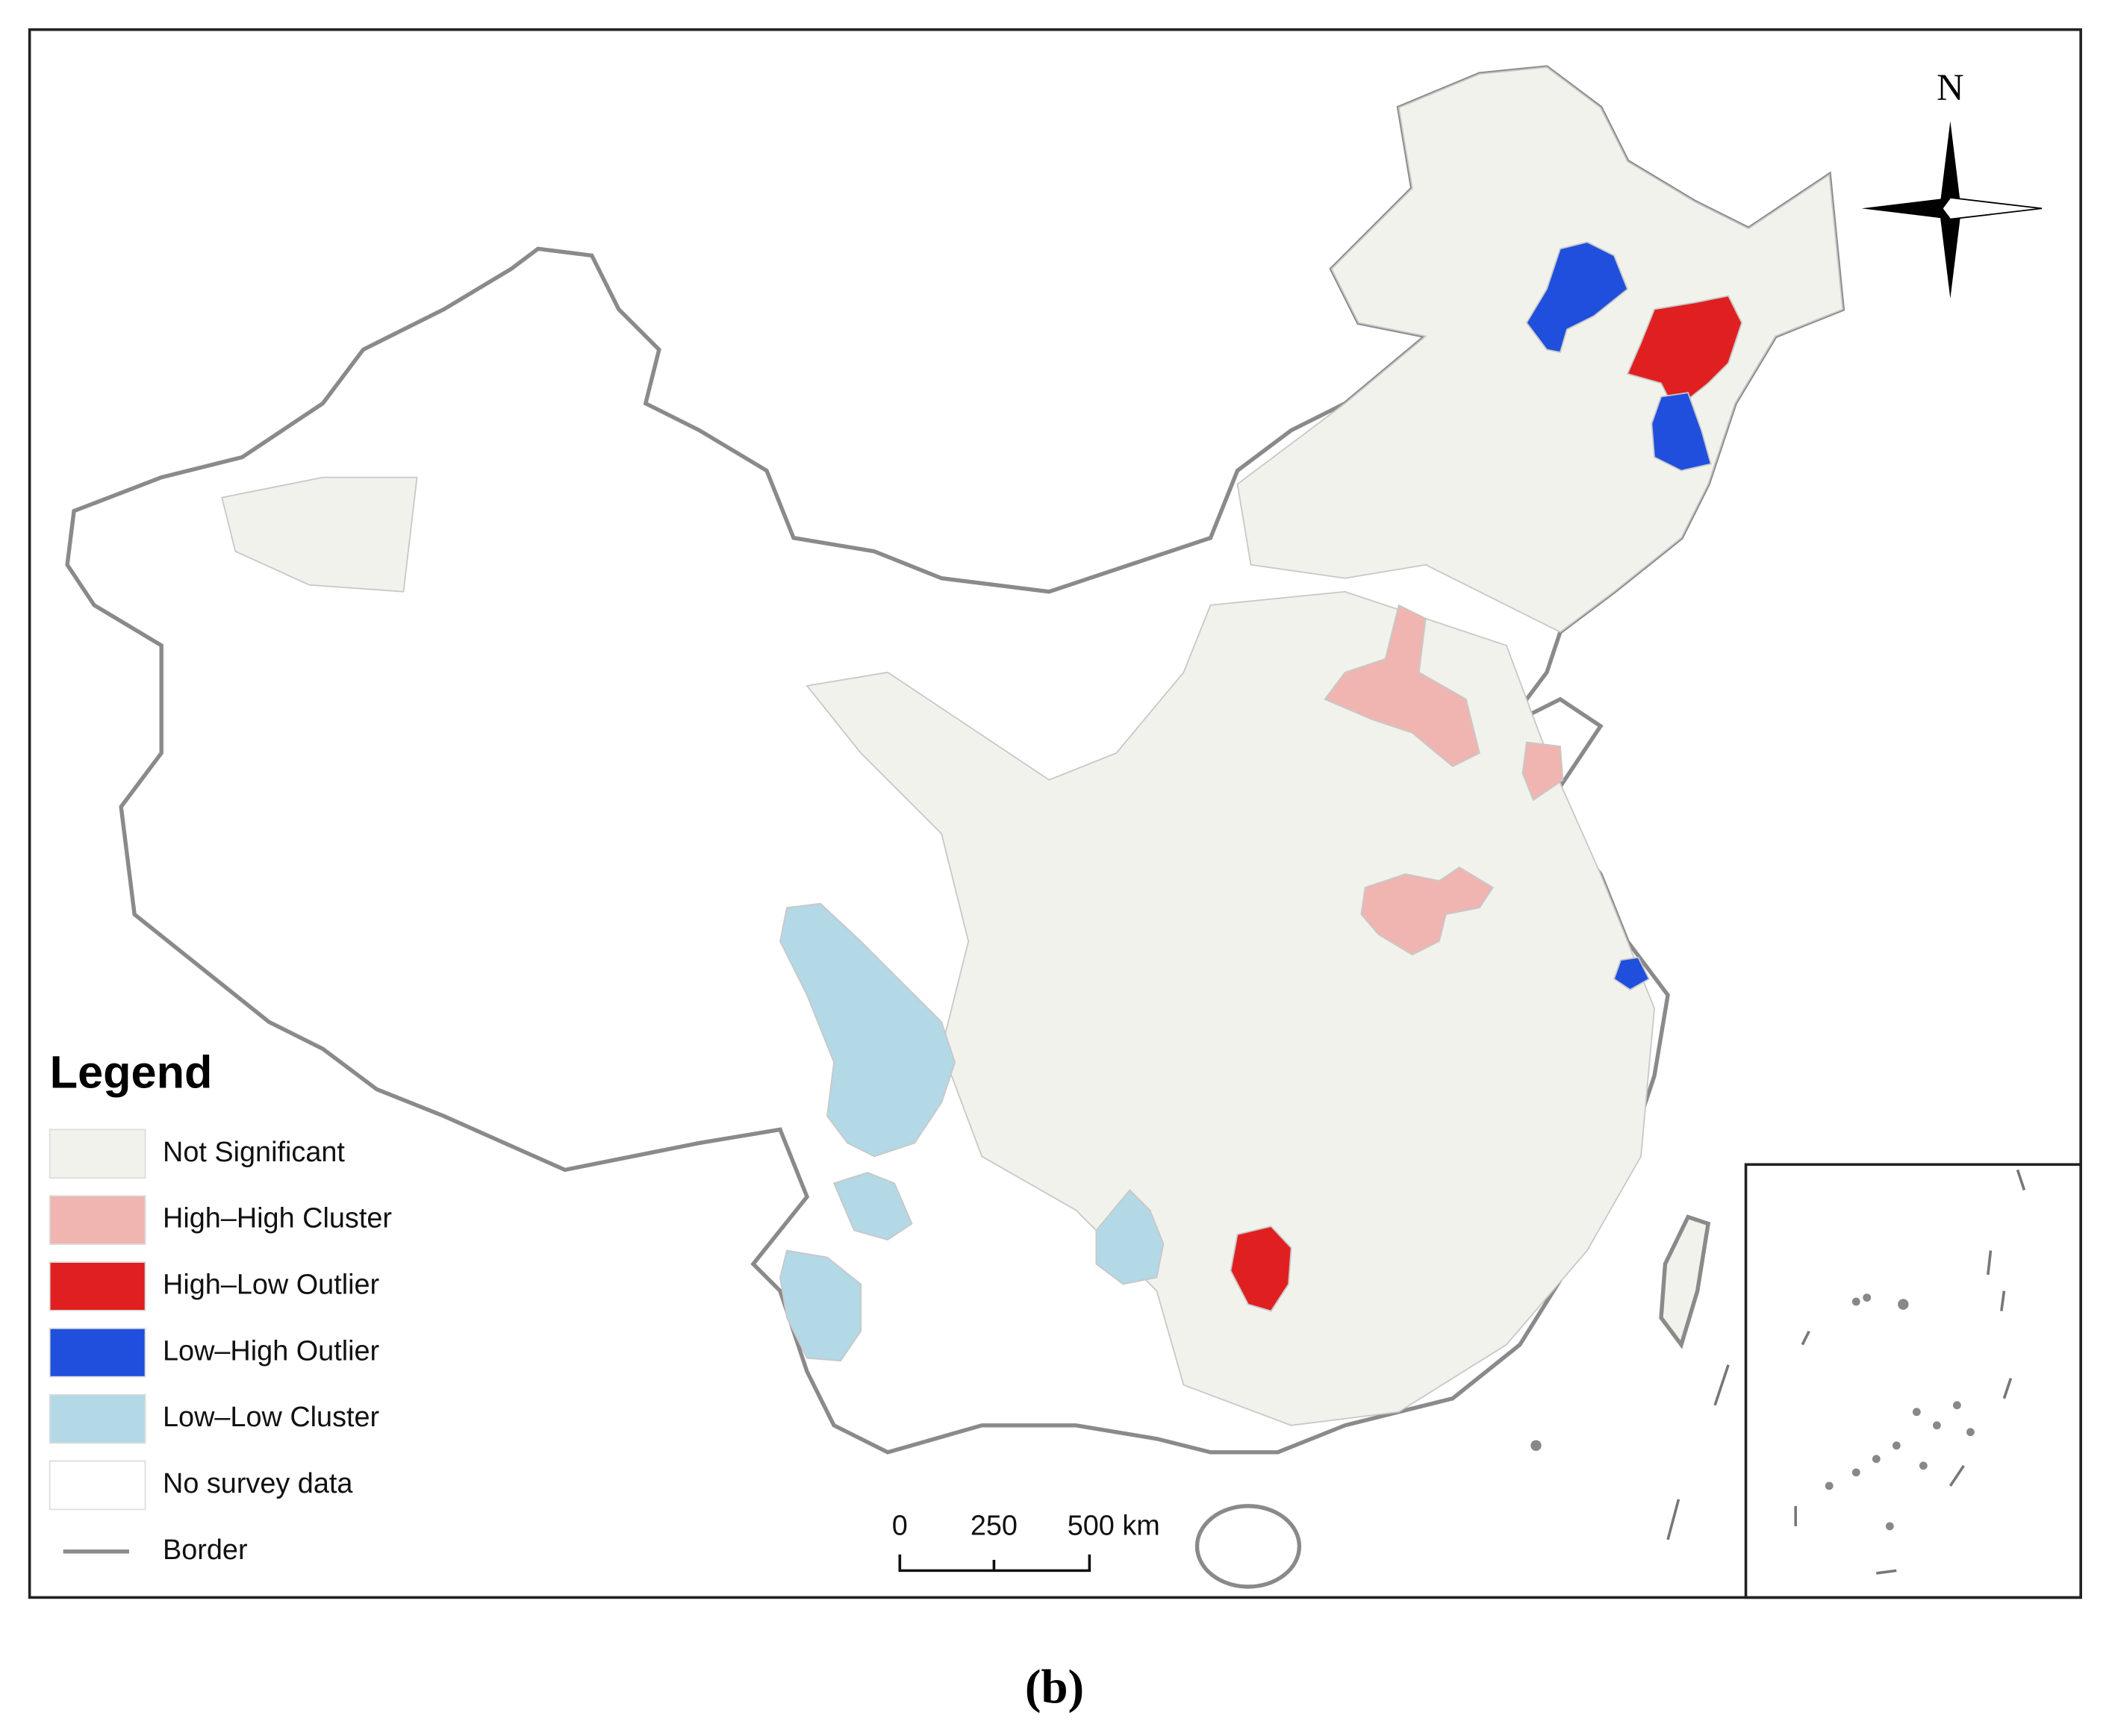 The width and height of the screenshot is (2109, 1736). Describe the element at coordinates (271, 1351) in the screenshot. I see `legend-label: Low–High Outlier` at that location.